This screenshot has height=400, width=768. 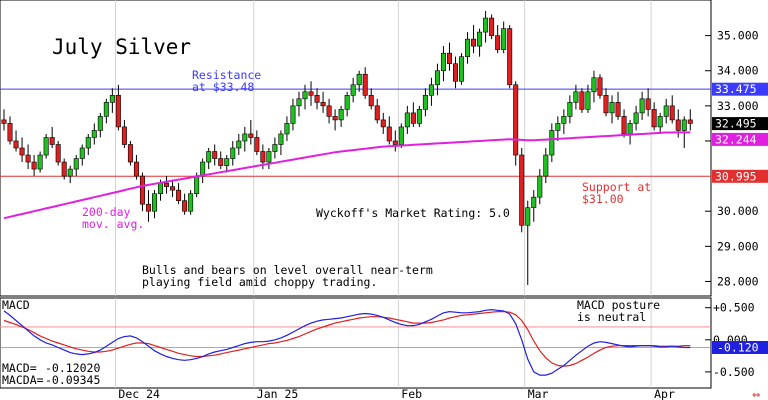 I want to click on price-tick-label: 33.000, so click(x=738, y=106).